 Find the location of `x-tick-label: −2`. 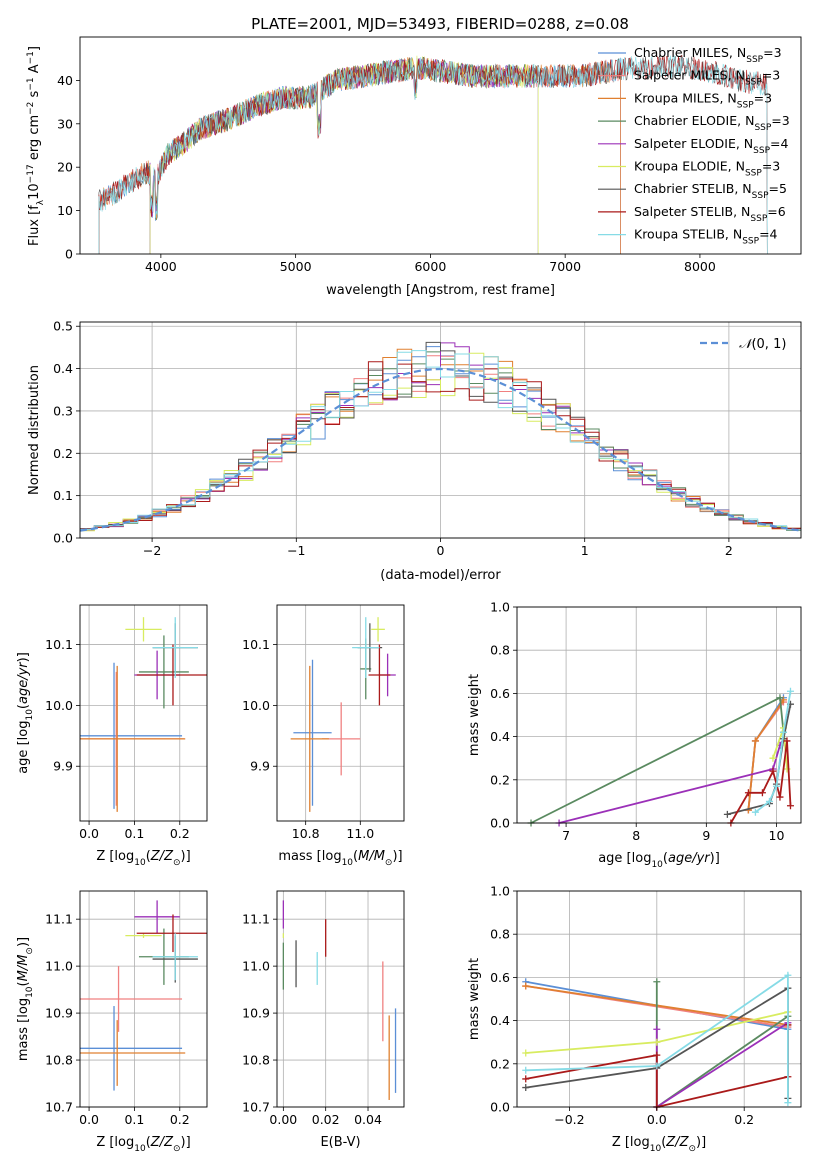

x-tick-label: −2 is located at coordinates (152, 550).